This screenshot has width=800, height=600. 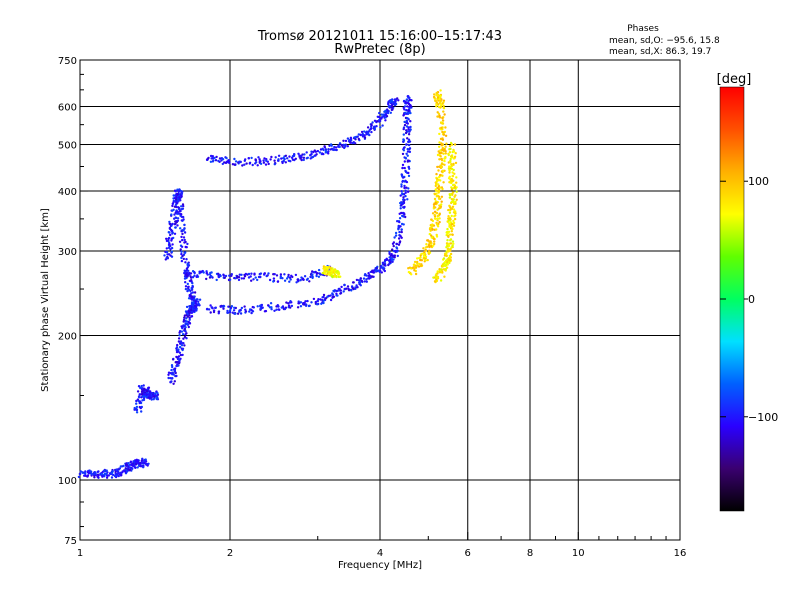 What do you see at coordinates (380, 565) in the screenshot?
I see `x-axis-label: Frequency [MHz]` at bounding box center [380, 565].